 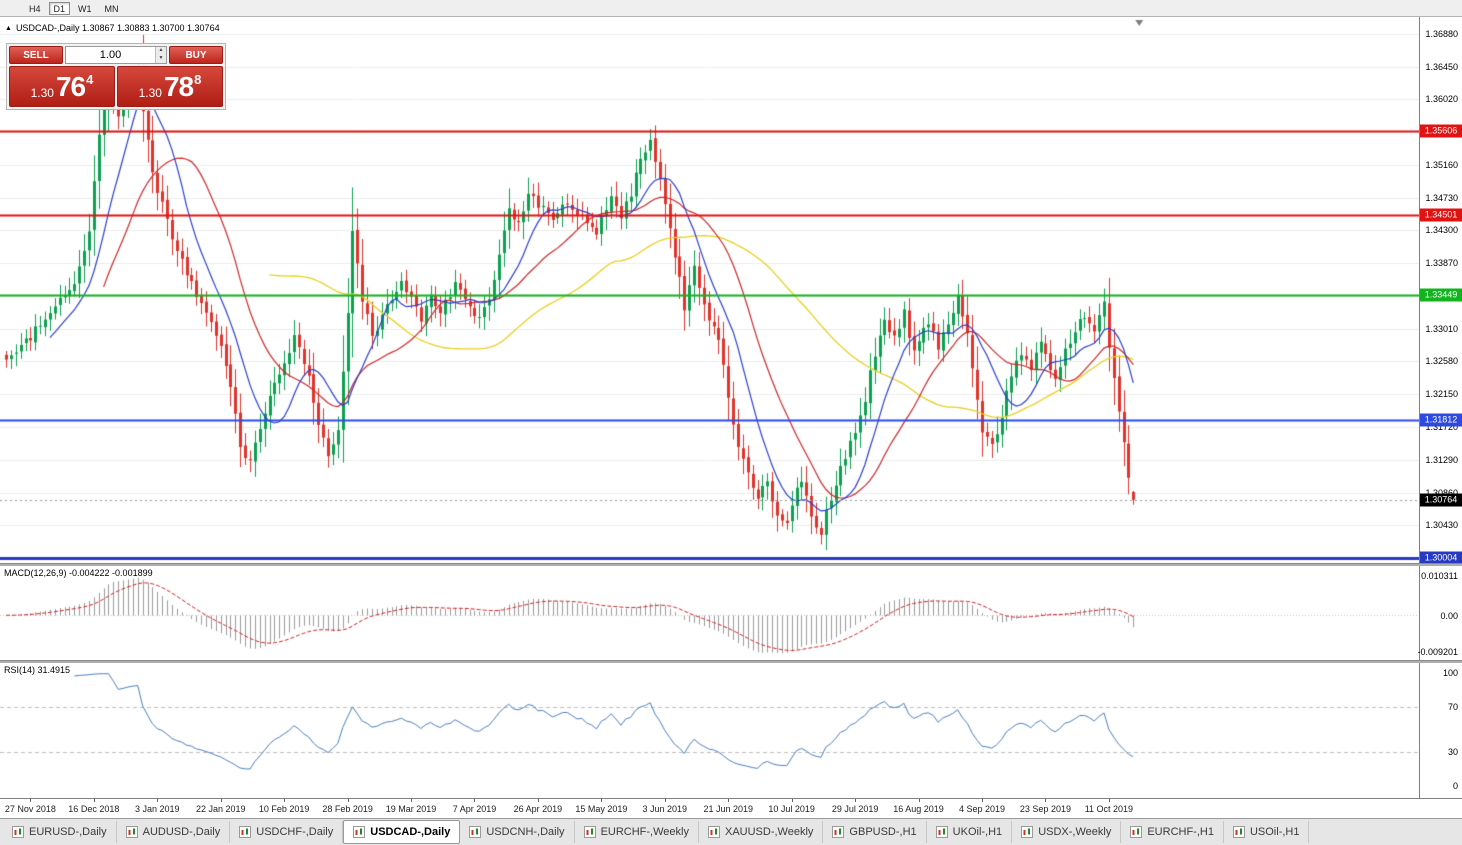 I want to click on date-label: 21 Jun 2019, so click(x=728, y=809).